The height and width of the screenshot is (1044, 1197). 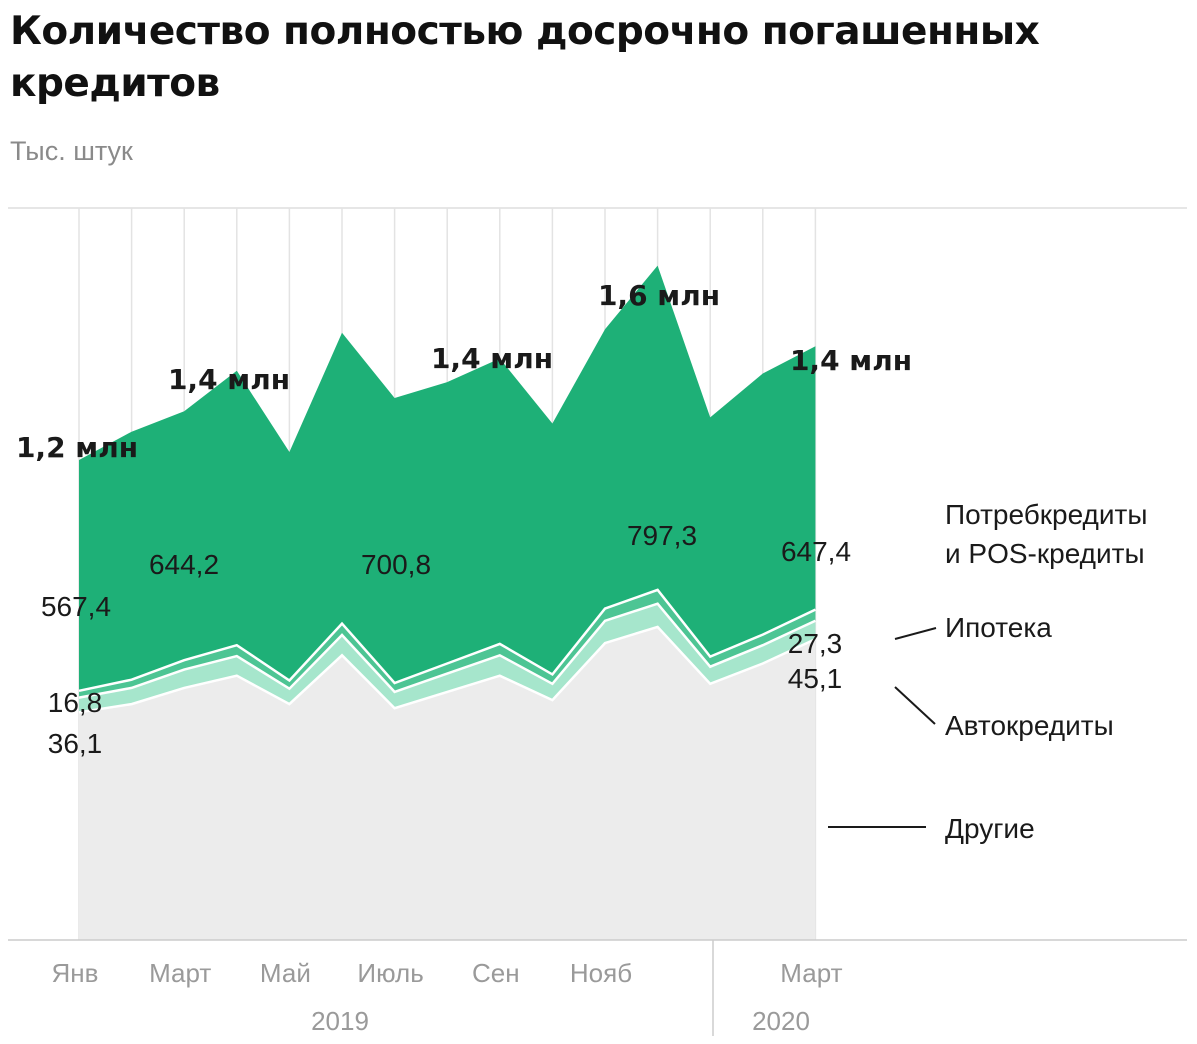 What do you see at coordinates (71, 151) in the screenshot?
I see `chart-subtitle: Тыс. штук` at bounding box center [71, 151].